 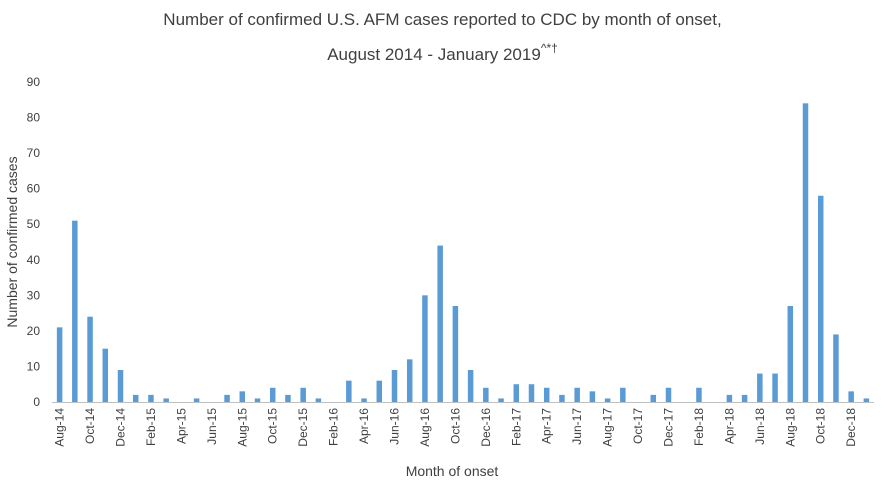 I want to click on y-tick-label: 80, so click(x=34, y=118).